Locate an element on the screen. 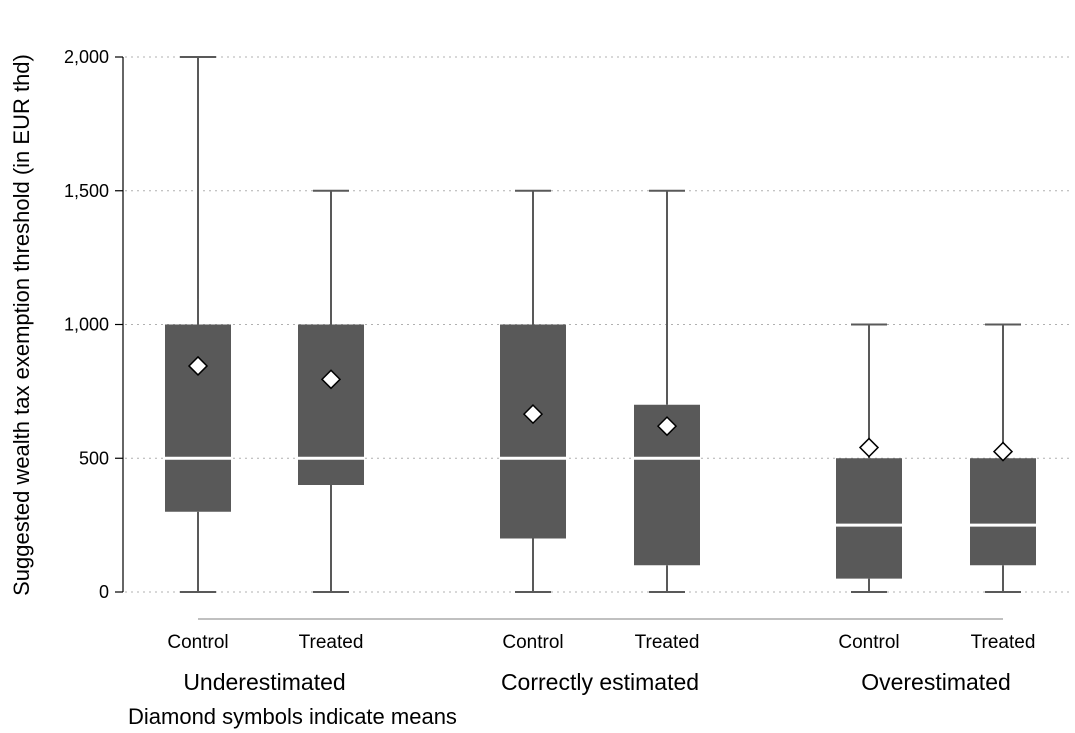 The image size is (1075, 733). y-tick-label: 500 is located at coordinates (94, 458).